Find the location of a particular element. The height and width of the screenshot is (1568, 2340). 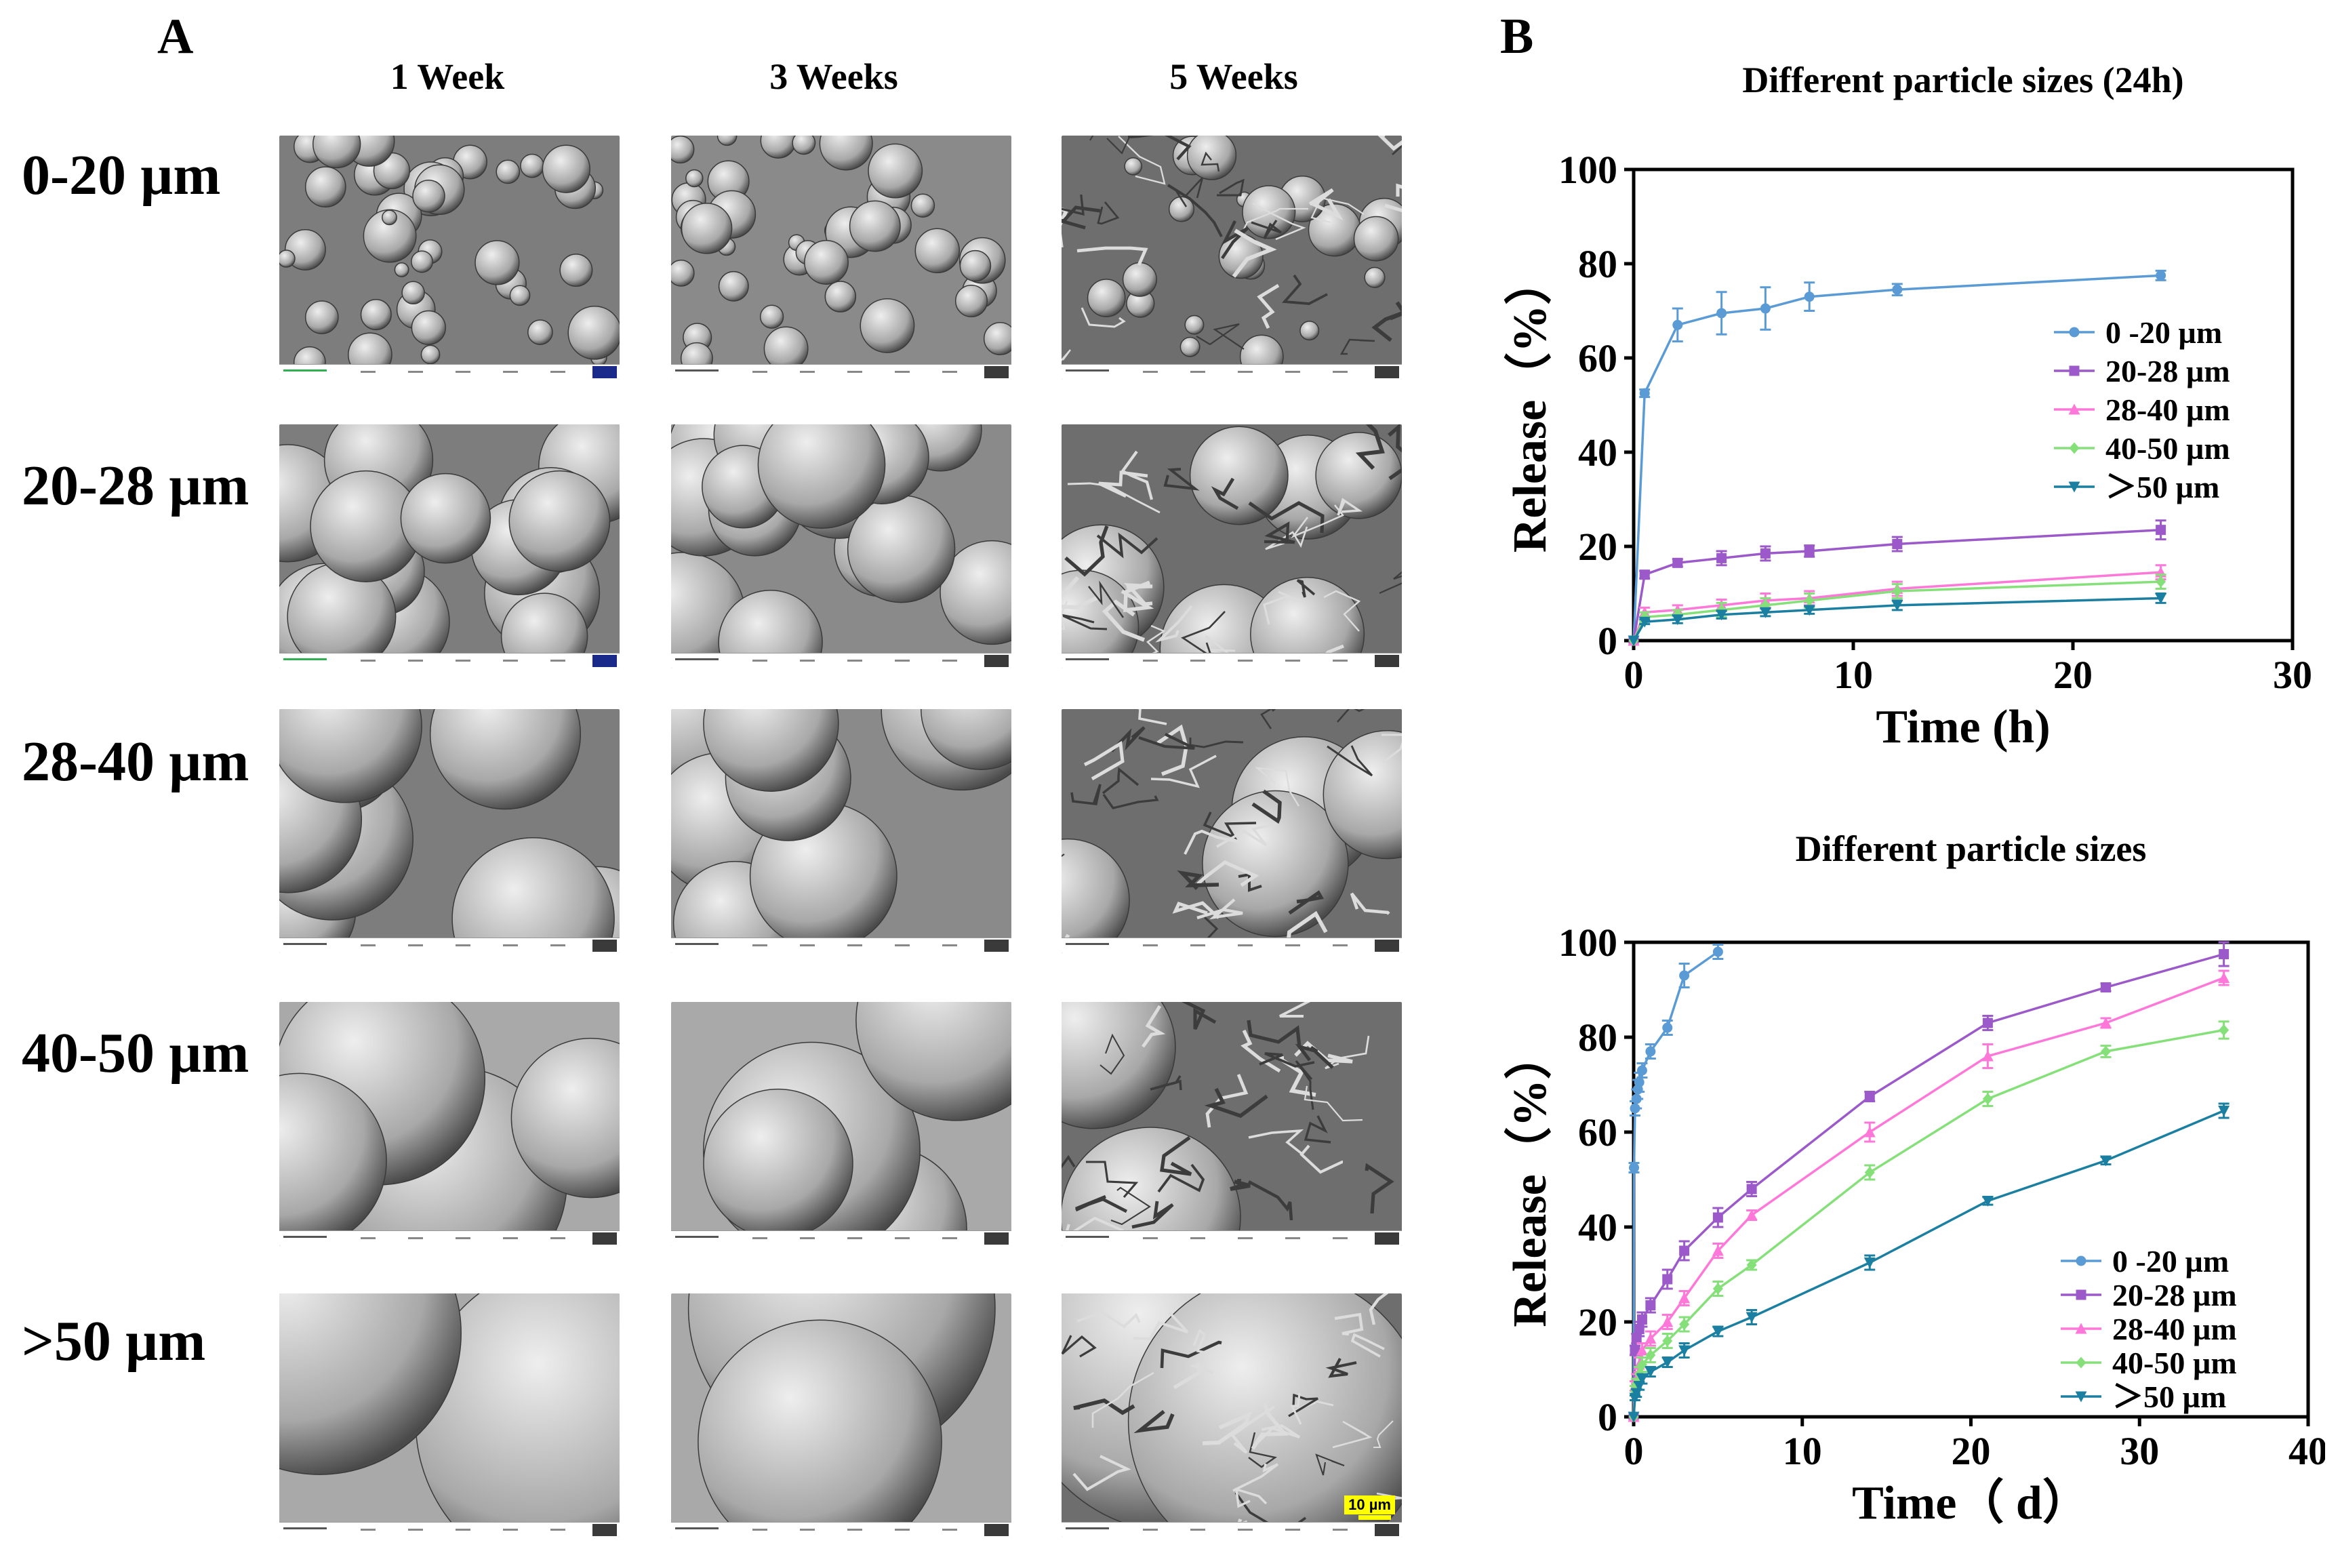

x-tick-label: 0 is located at coordinates (1634, 1451).